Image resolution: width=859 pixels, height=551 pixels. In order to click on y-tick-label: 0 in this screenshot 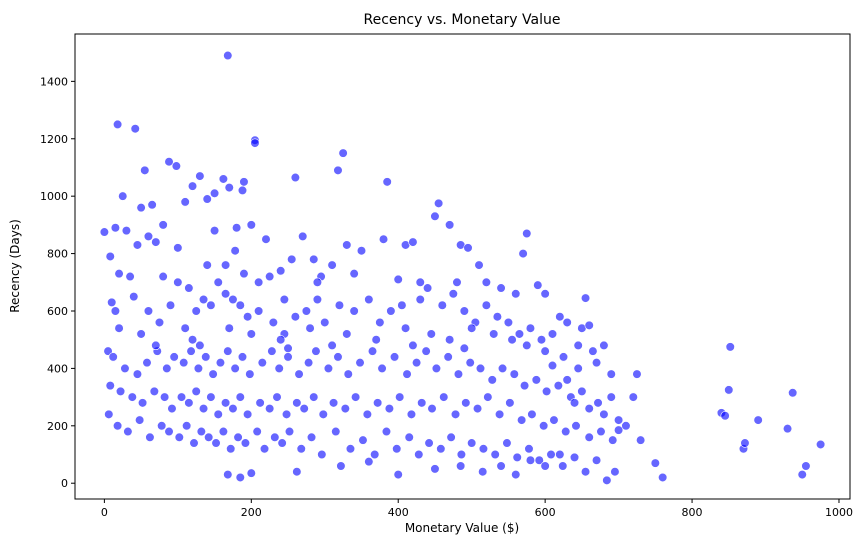, I will do `click(64, 483)`.